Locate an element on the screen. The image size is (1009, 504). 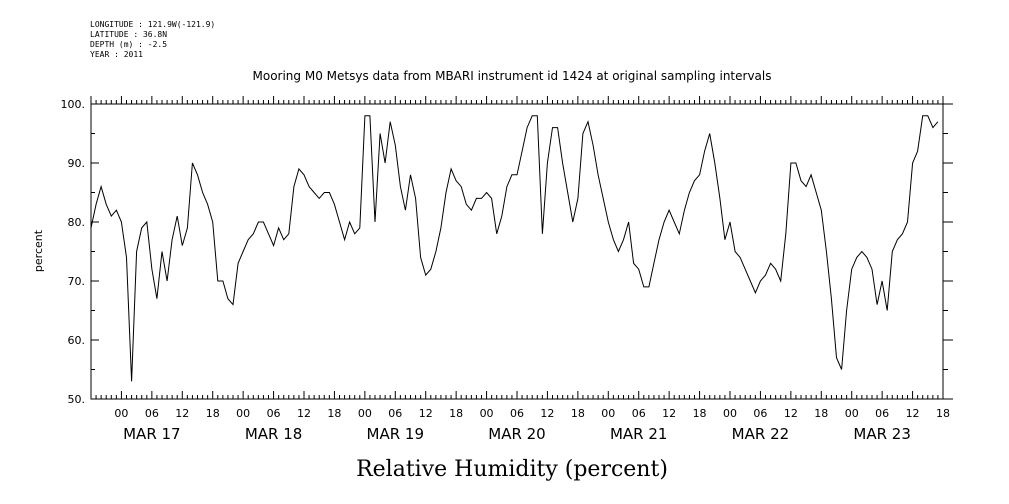
day-label: MAR 20 is located at coordinates (516, 434).